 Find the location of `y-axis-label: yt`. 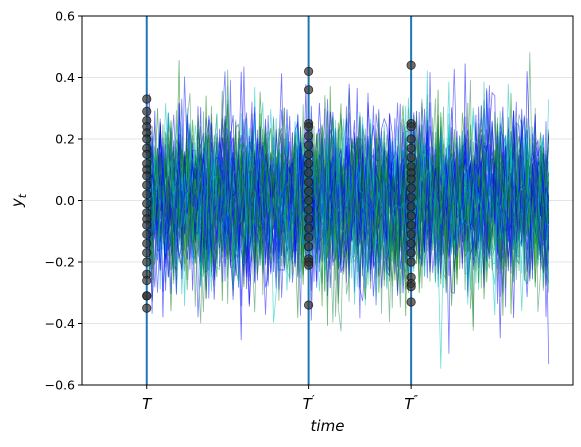

y-axis-label: yt is located at coordinates (18, 200).